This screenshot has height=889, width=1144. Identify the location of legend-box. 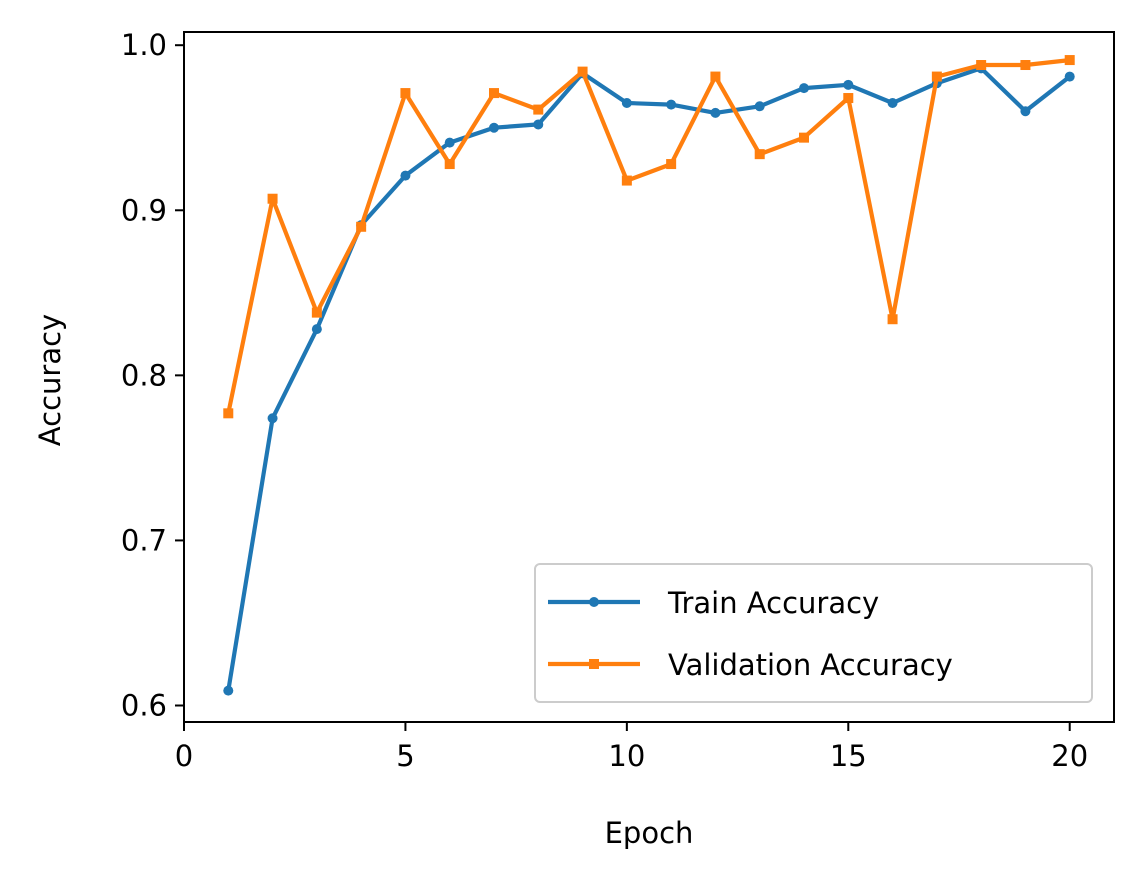
(813, 633).